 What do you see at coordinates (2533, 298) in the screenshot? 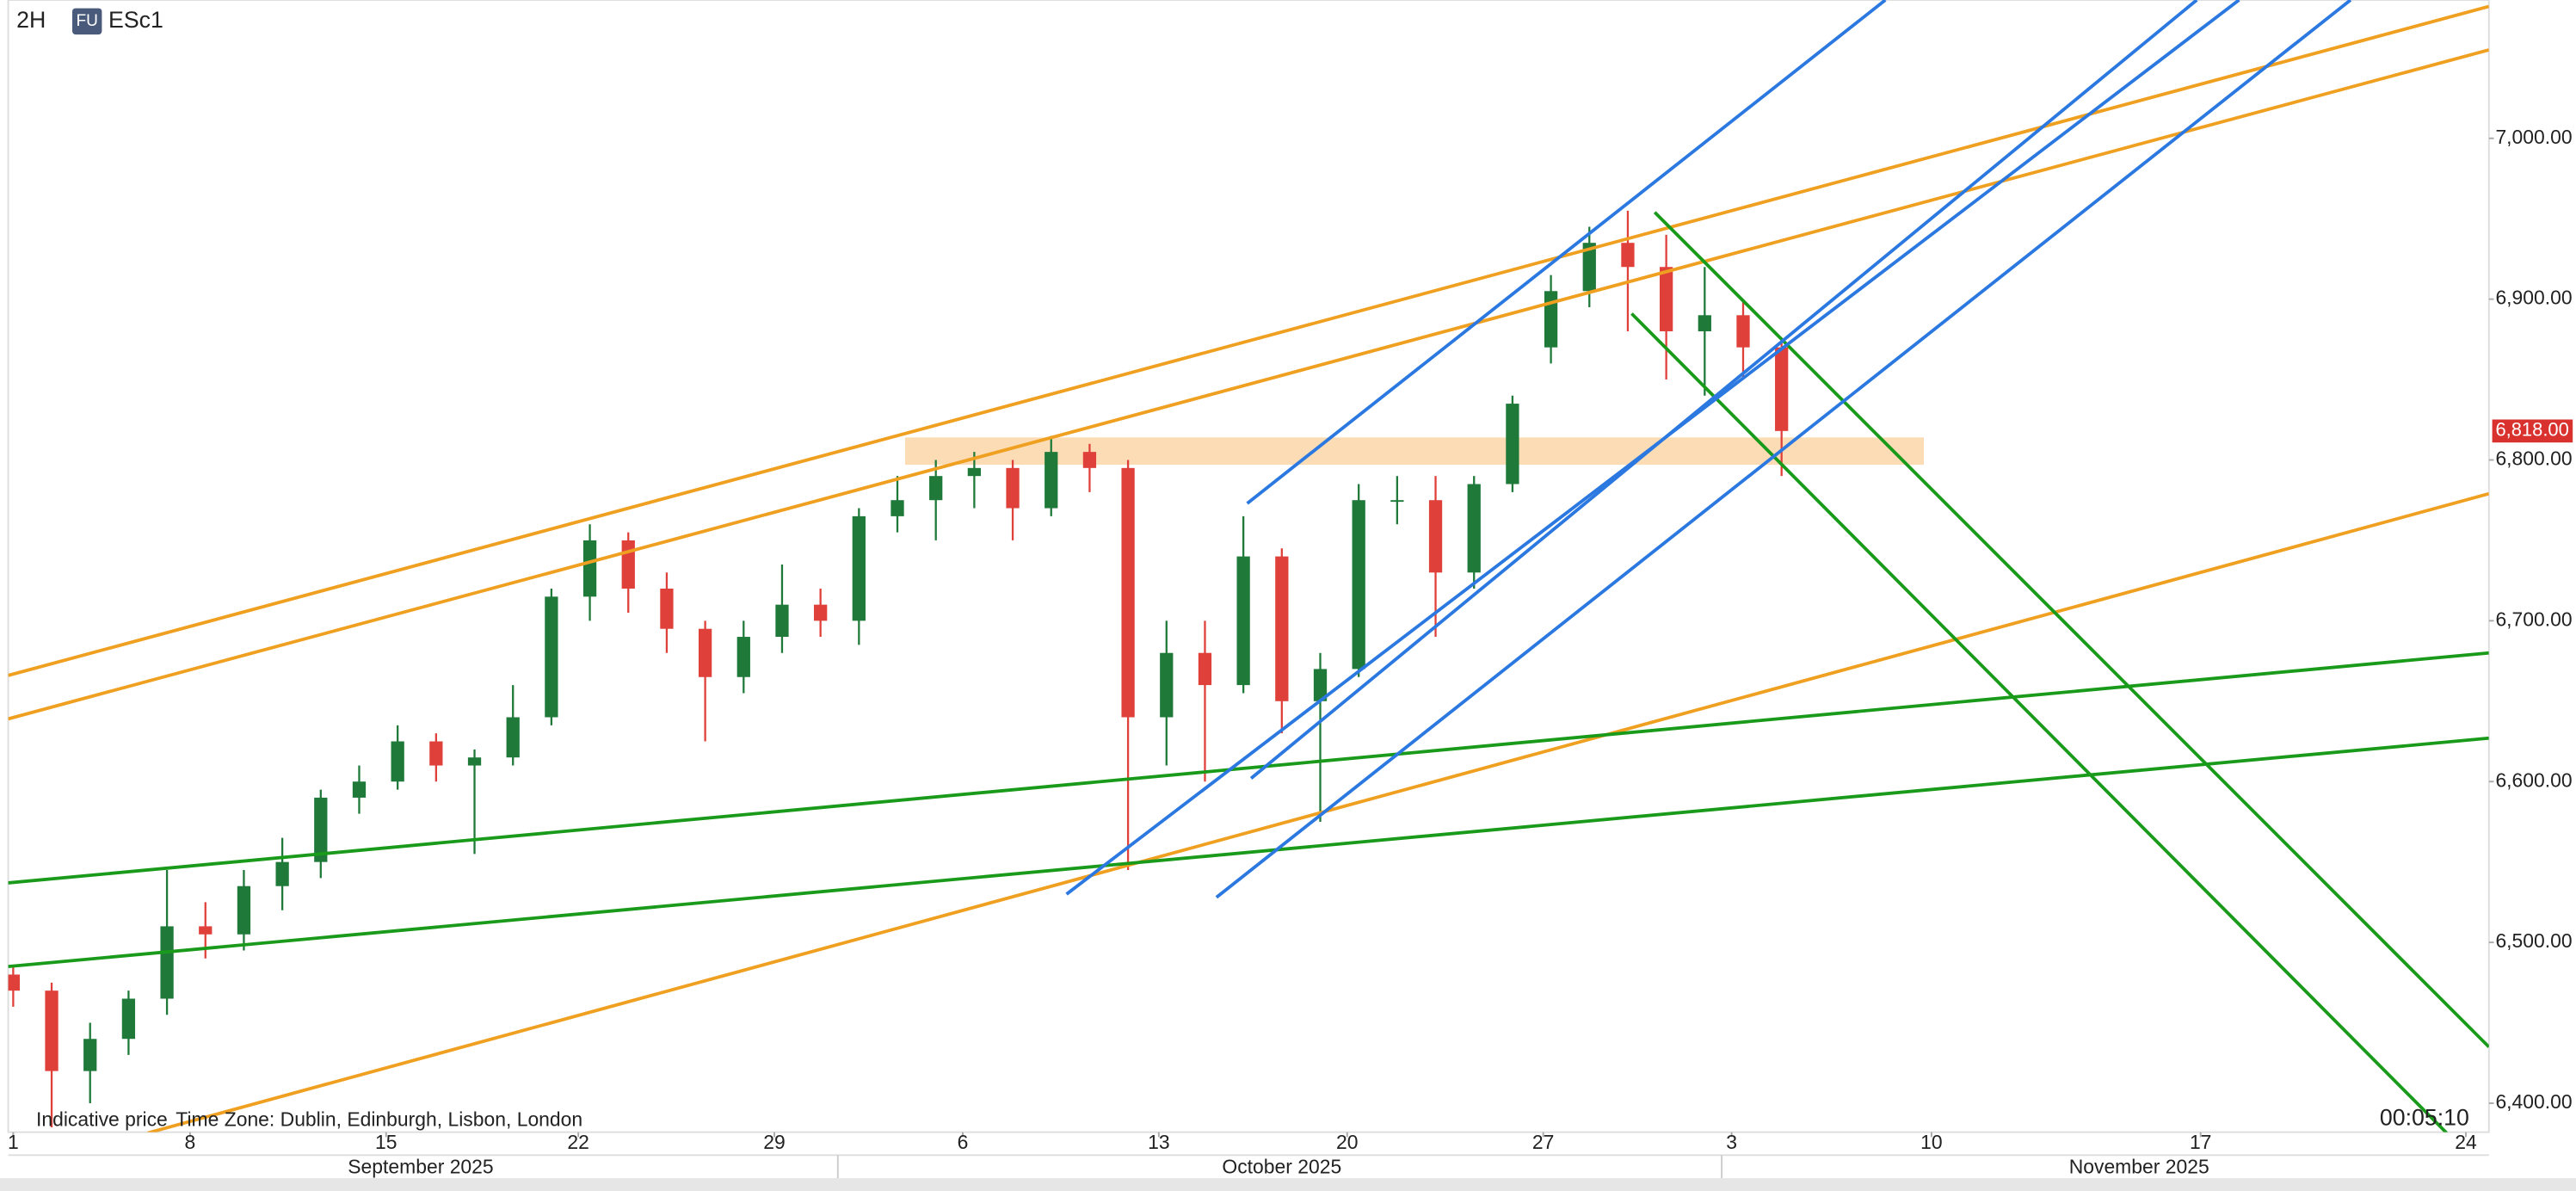
I see `y-tick-label: 6,900.00` at bounding box center [2533, 298].